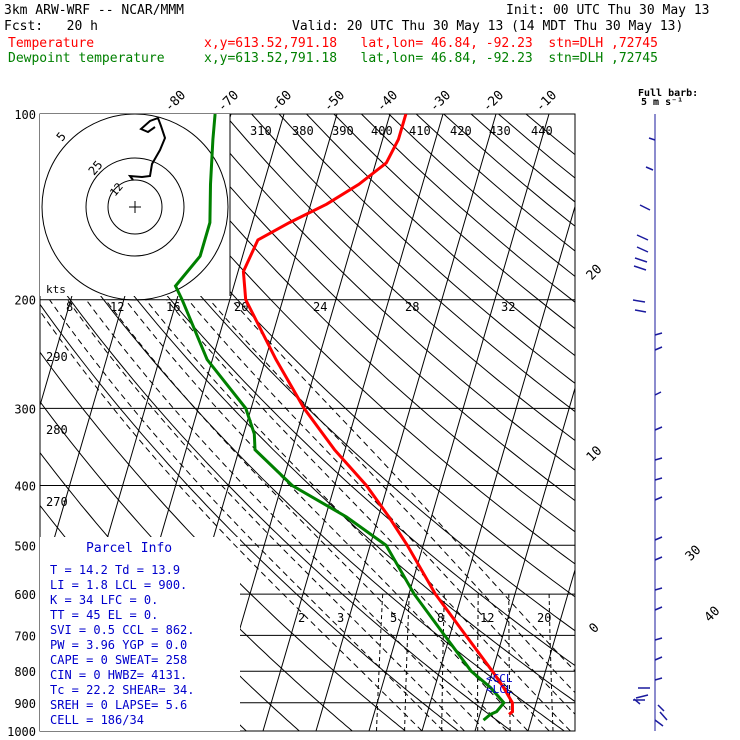 This screenshot has width=740, height=740. I want to click on svg-text: 390, so click(343, 131).